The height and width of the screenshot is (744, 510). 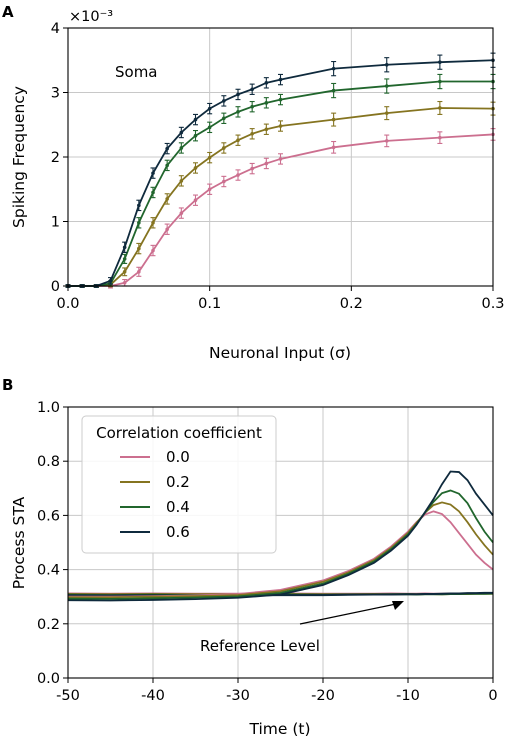 What do you see at coordinates (179, 433) in the screenshot?
I see `legend-title: Correlation coefficient` at bounding box center [179, 433].